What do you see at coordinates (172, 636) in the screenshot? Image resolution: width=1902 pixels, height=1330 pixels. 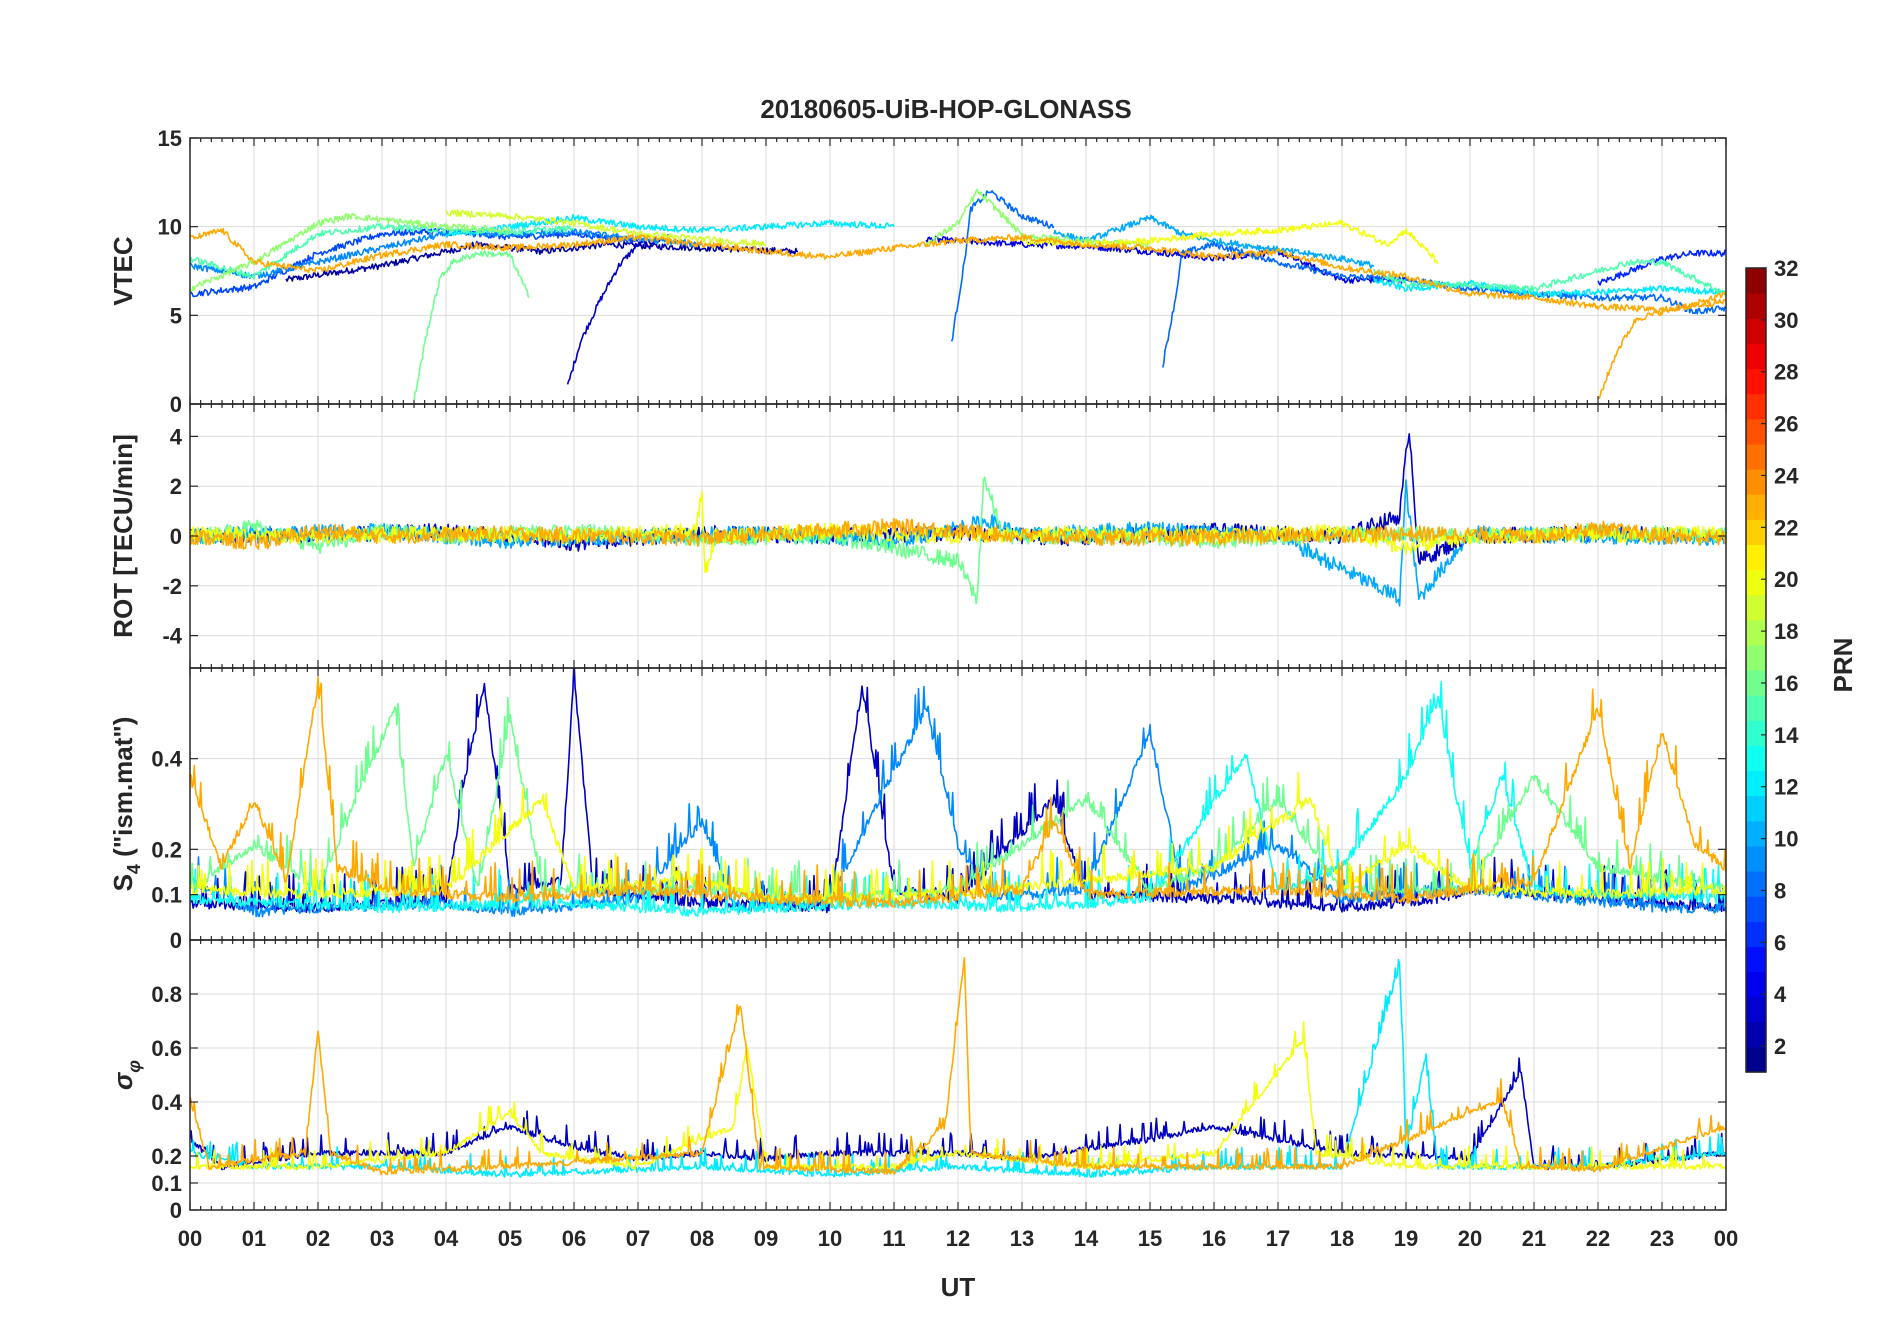 I see `y-tick-label: -4` at bounding box center [172, 636].